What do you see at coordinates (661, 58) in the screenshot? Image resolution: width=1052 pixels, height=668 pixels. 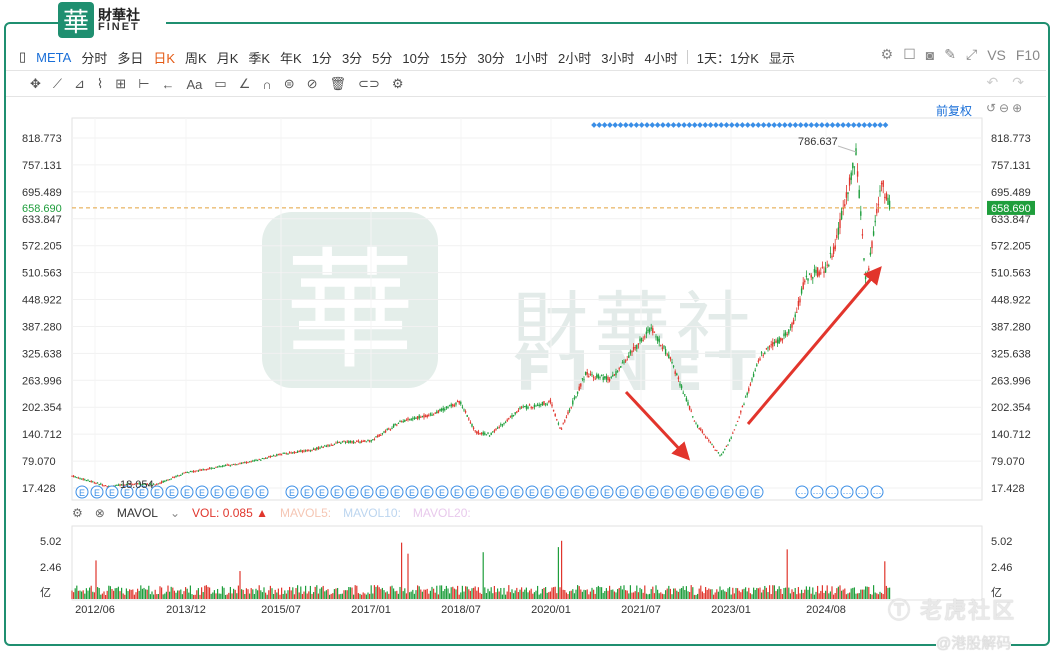 I see `period-tab: 4小时` at bounding box center [661, 58].